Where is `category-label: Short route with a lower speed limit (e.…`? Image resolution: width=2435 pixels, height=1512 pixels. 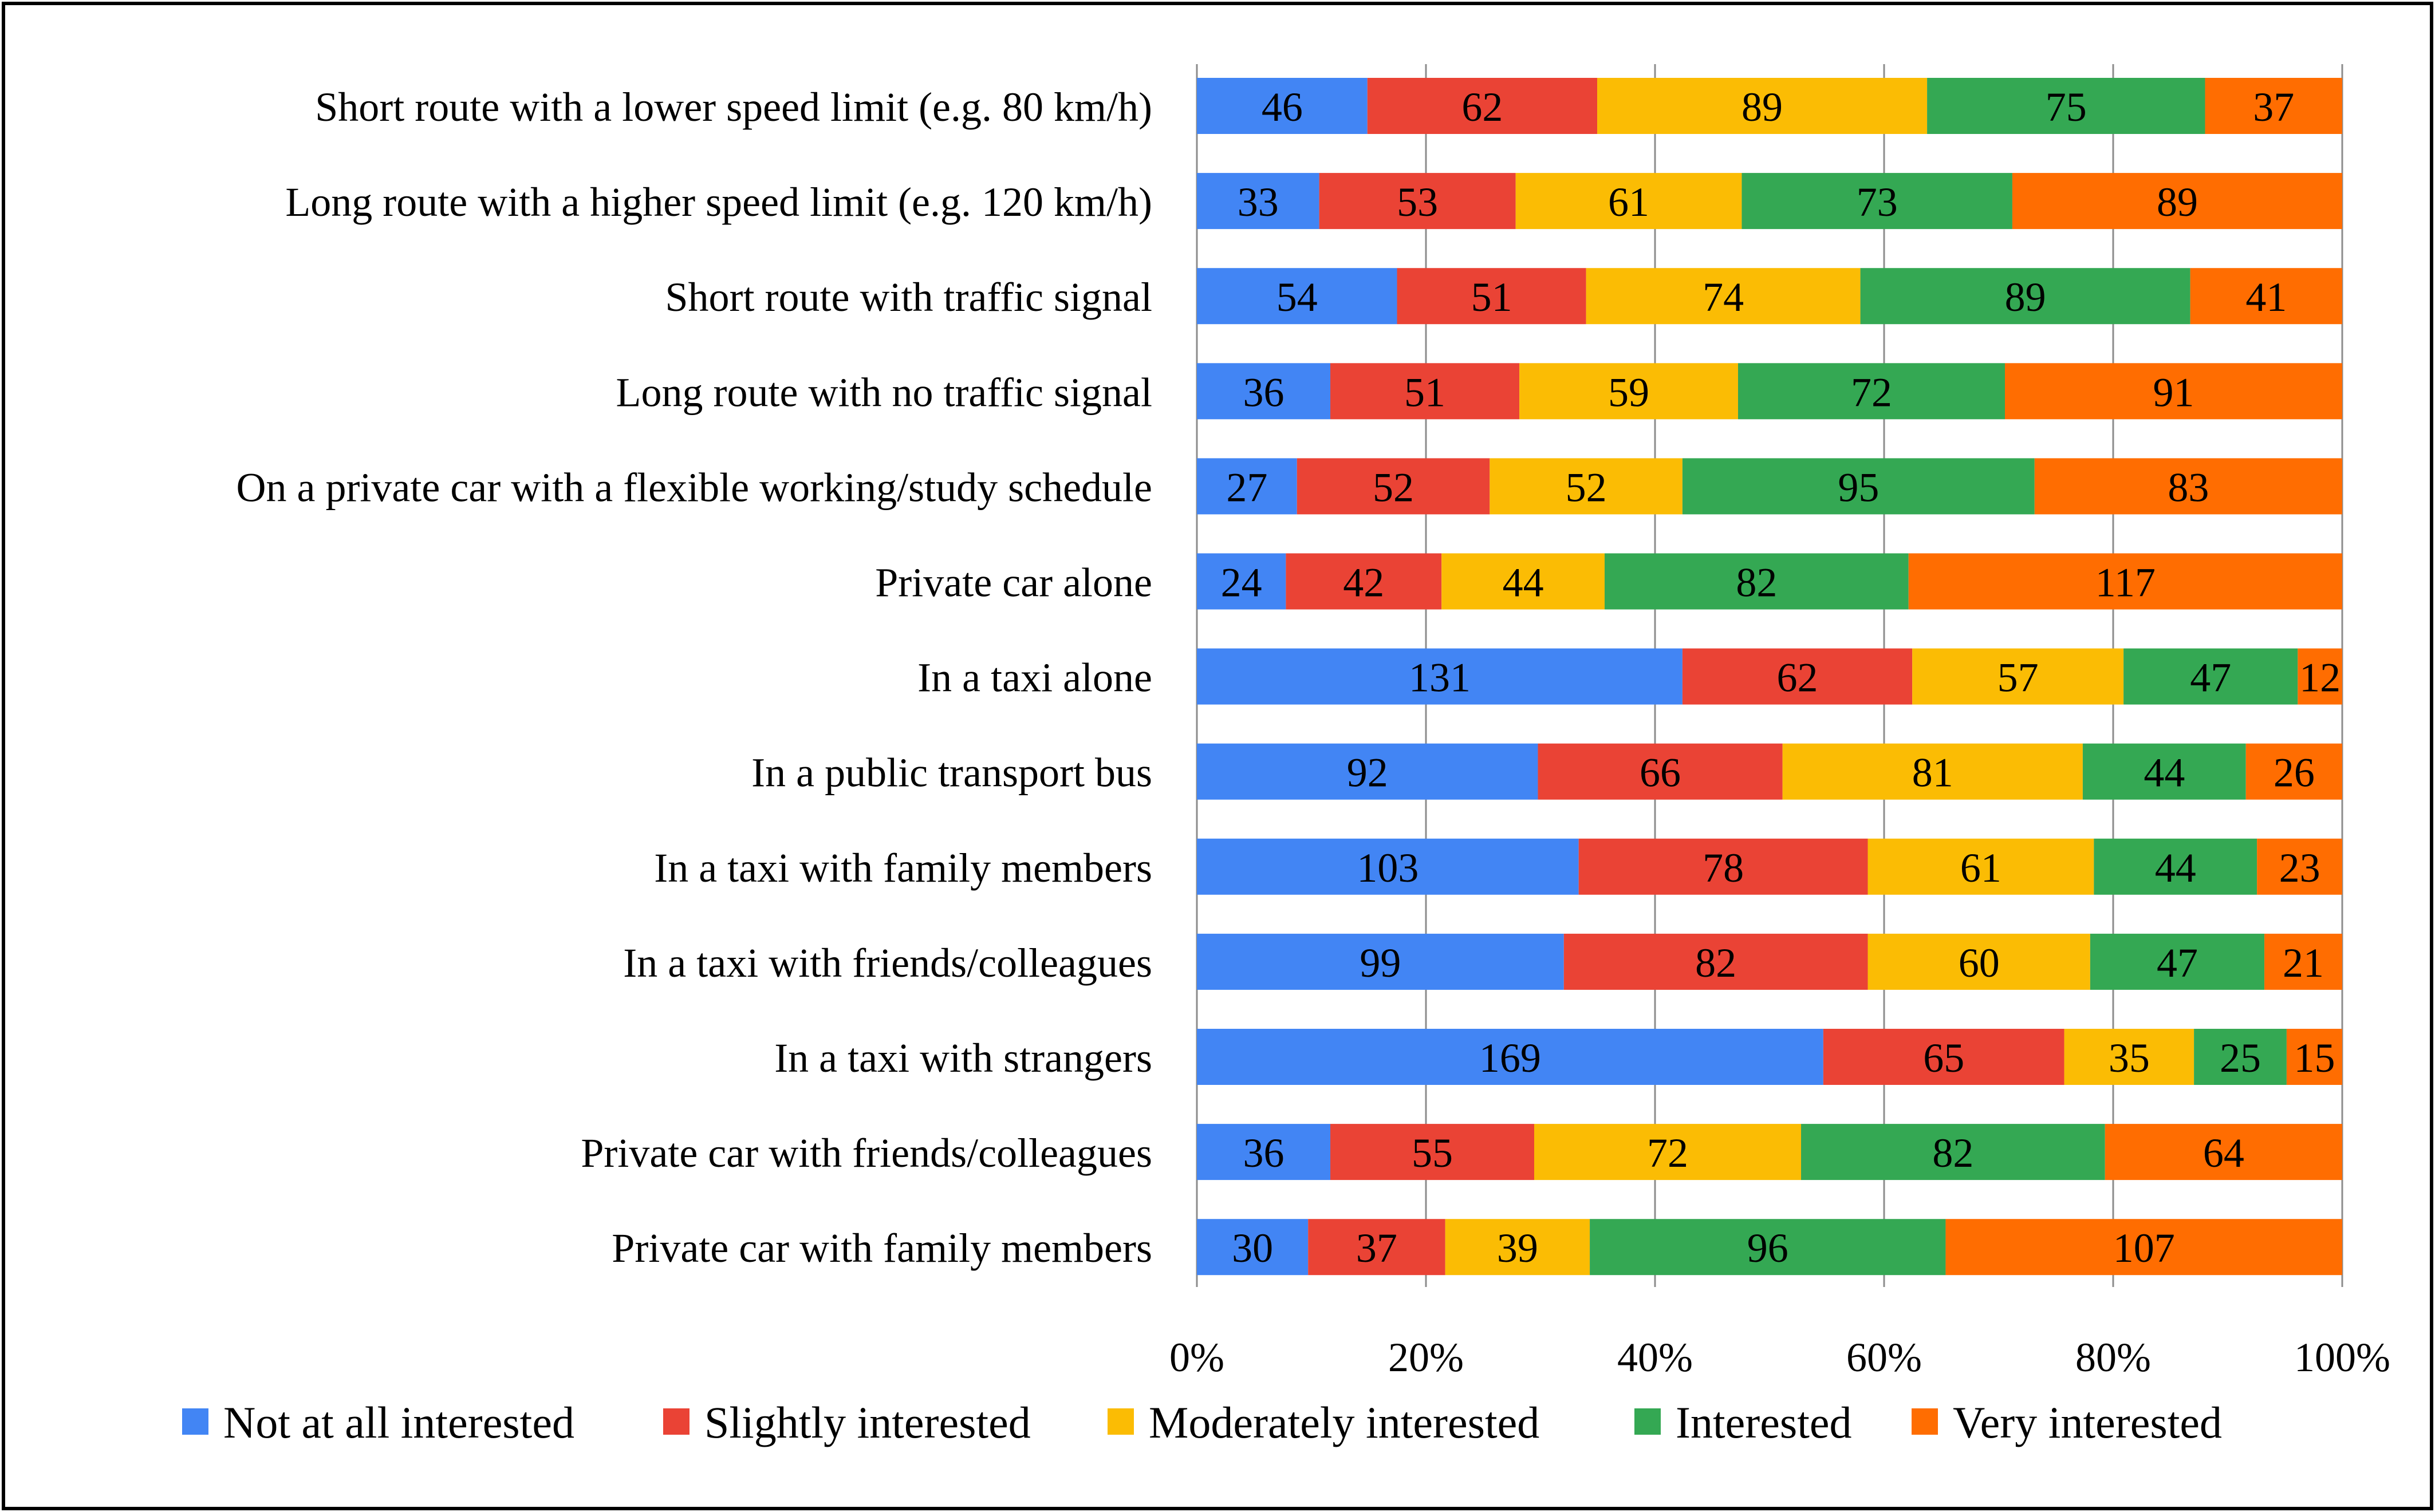
category-label: Short route with a lower speed limit (e.… is located at coordinates (733, 107).